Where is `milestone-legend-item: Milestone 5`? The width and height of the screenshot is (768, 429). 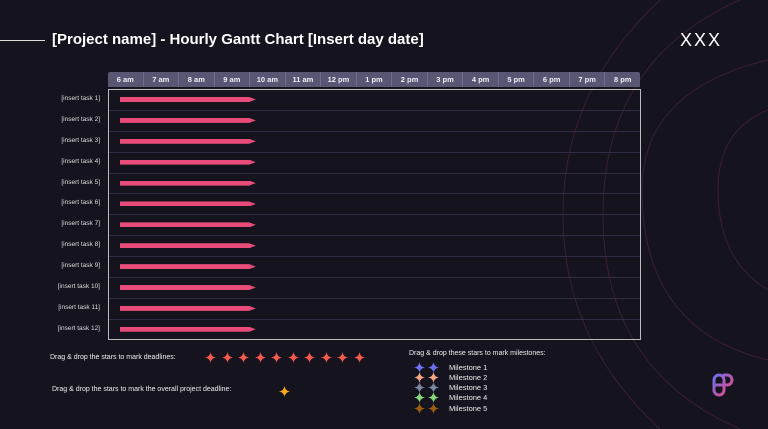 milestone-legend-item: Milestone 5 is located at coordinates (451, 408).